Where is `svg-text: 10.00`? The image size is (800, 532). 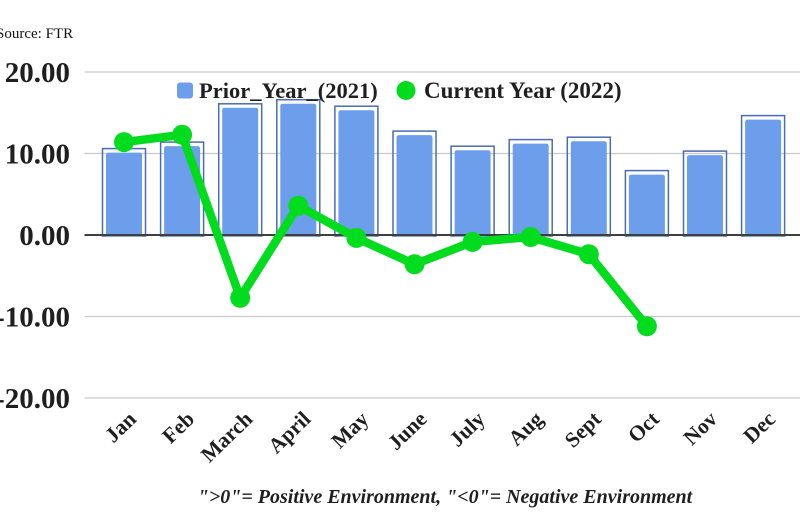
svg-text: 10.00 is located at coordinates (37, 155).